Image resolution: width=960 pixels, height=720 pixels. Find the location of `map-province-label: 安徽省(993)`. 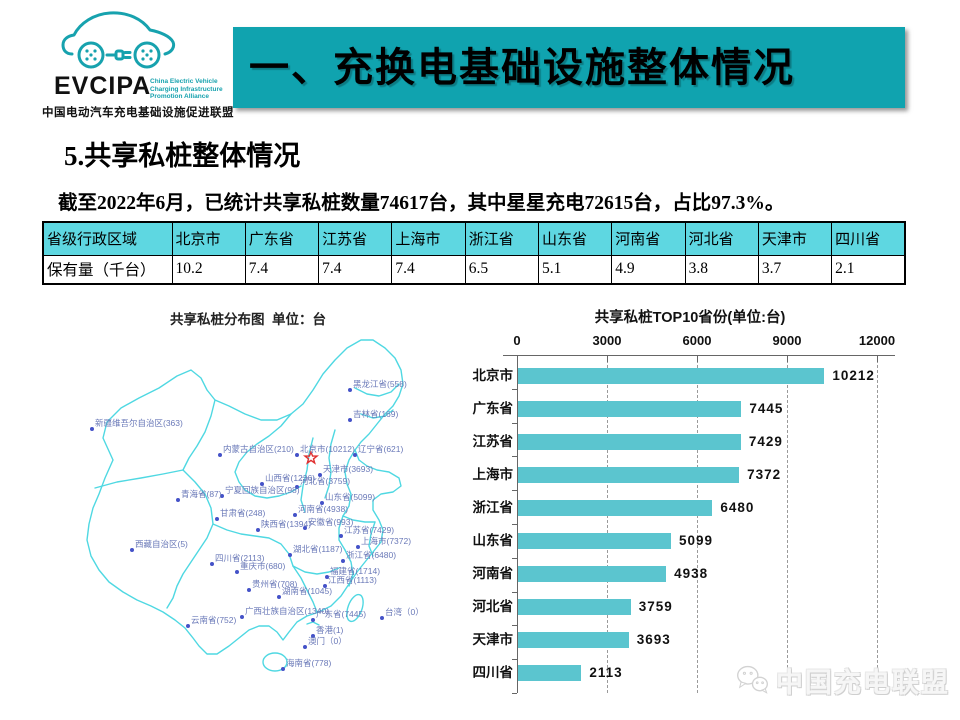

map-province-label: 安徽省(993) is located at coordinates (331, 522).